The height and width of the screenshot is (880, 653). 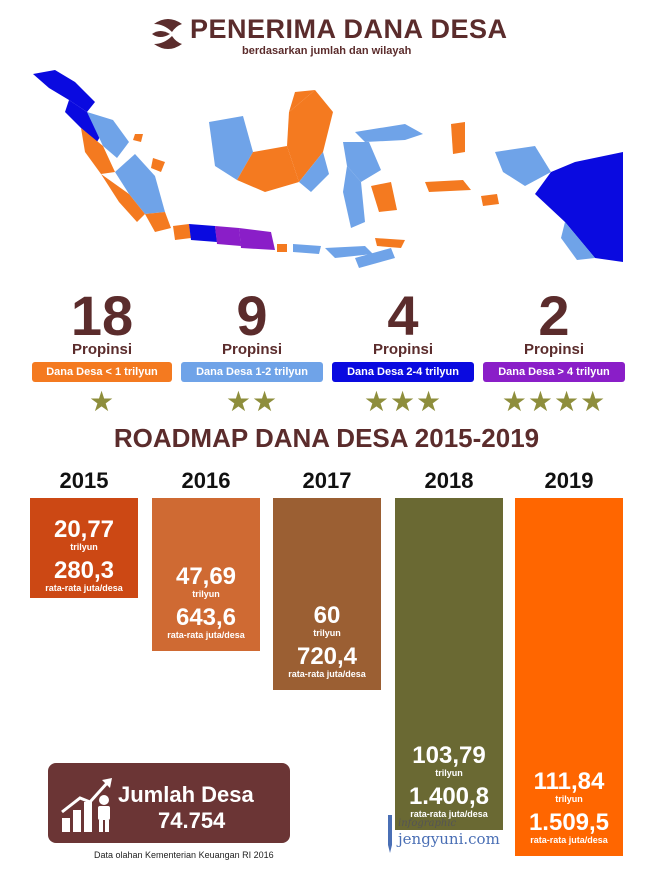 What do you see at coordinates (390, 243) in the screenshot?
I see `map-flores` at bounding box center [390, 243].